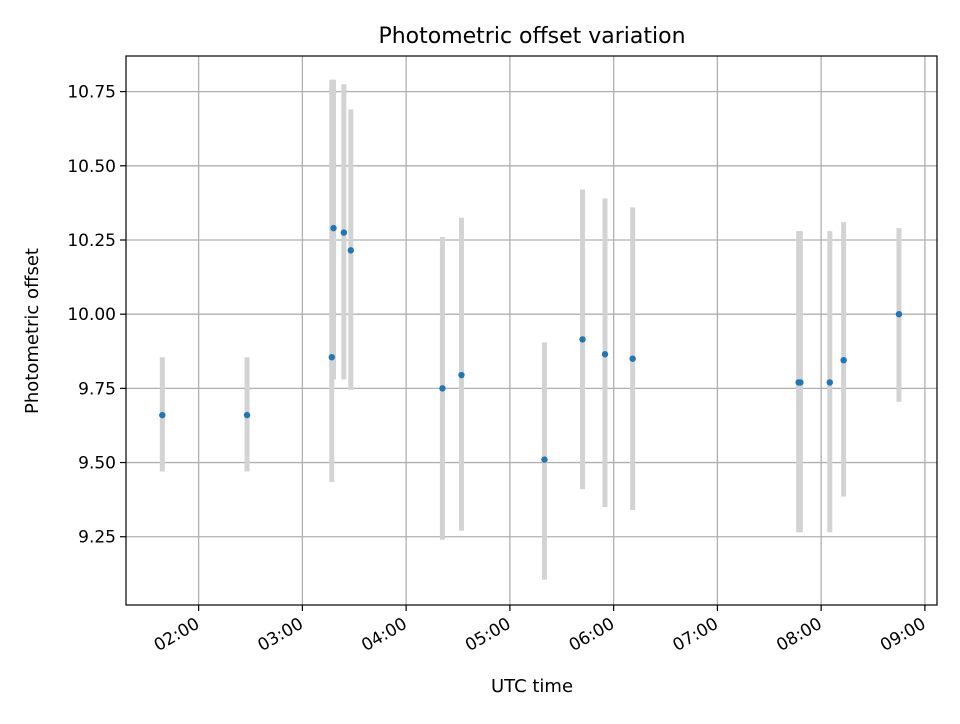 Image resolution: width=960 pixels, height=724 pixels. Describe the element at coordinates (91, 167) in the screenshot. I see `y-tick-label: 10.50` at that location.